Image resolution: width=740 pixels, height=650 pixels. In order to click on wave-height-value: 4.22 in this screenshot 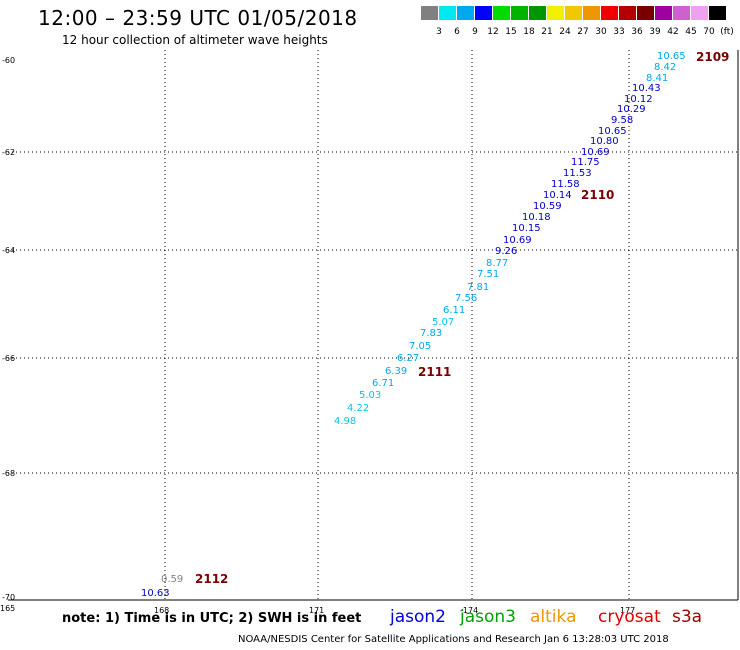, I will do `click(358, 408)`.